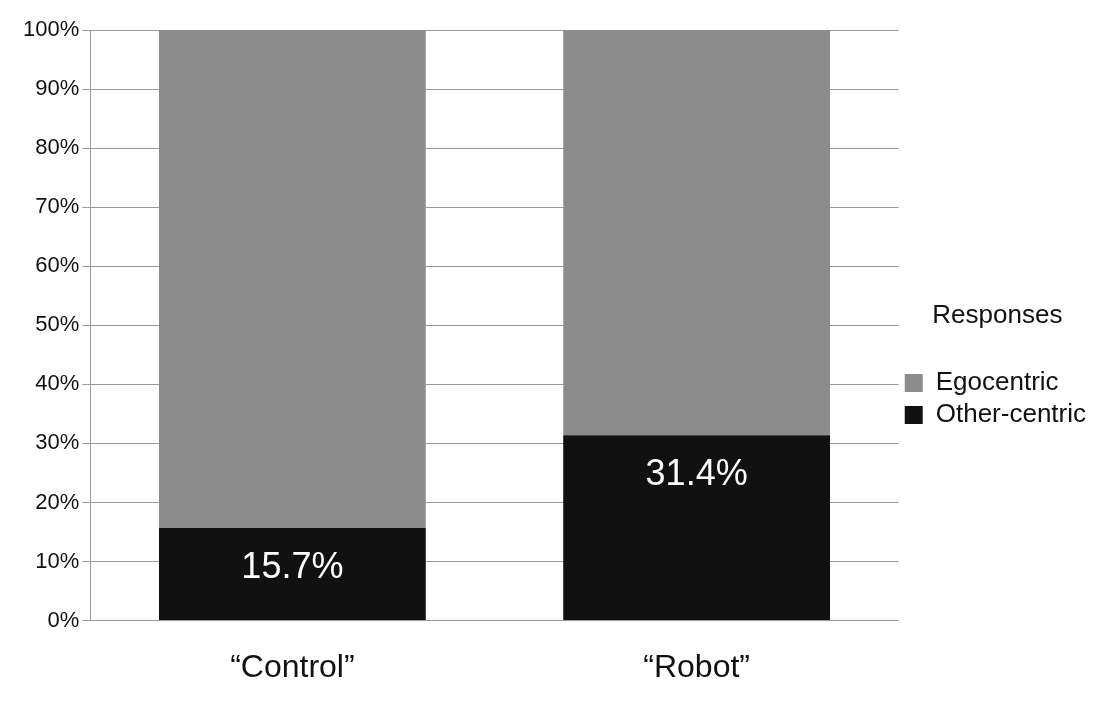 The image size is (1106, 717). What do you see at coordinates (696, 665) in the screenshot?
I see `x-tick-label: “Robot”` at bounding box center [696, 665].